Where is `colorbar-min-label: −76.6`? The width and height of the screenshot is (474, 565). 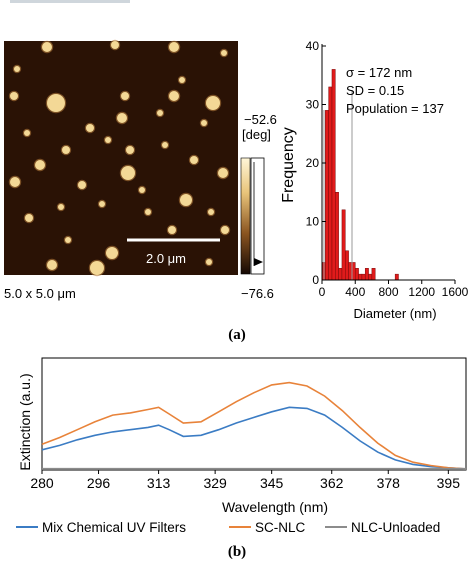 colorbar-min-label: −76.6 is located at coordinates (257, 293).